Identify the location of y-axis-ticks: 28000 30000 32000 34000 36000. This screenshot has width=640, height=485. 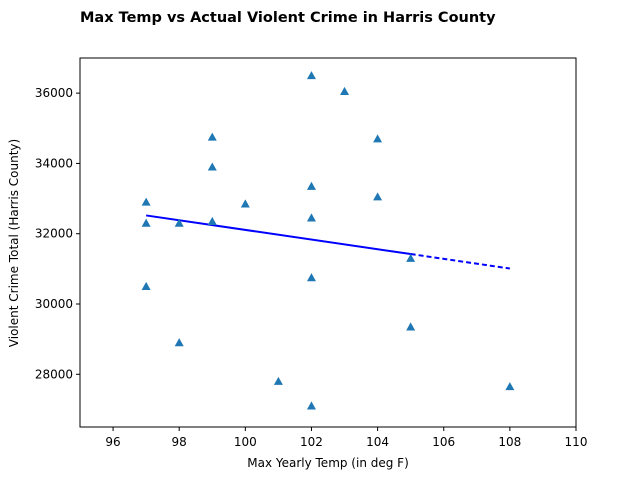
(57, 233).